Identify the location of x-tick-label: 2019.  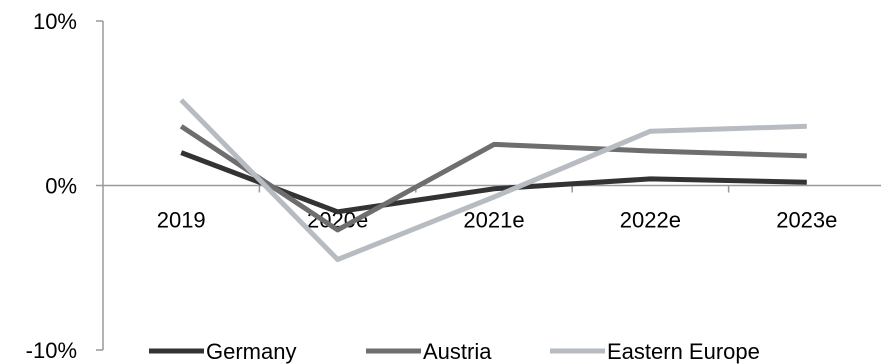
(181, 220).